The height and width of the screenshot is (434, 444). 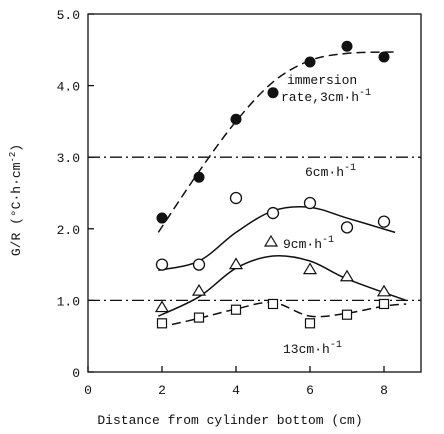 What do you see at coordinates (271, 240) in the screenshot?
I see `legend-marker` at bounding box center [271, 240].